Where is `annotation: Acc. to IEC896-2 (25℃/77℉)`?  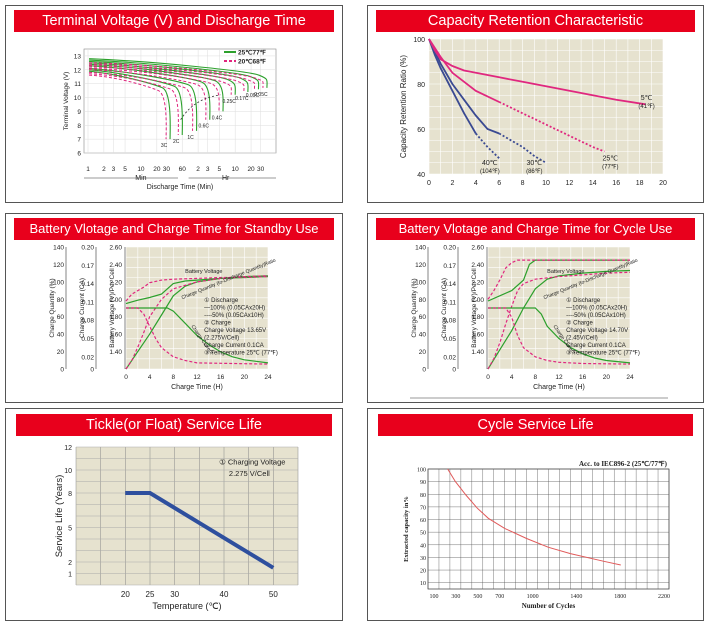 annotation: Acc. to IEC896-2 (25℃/77℉) is located at coordinates (623, 464).